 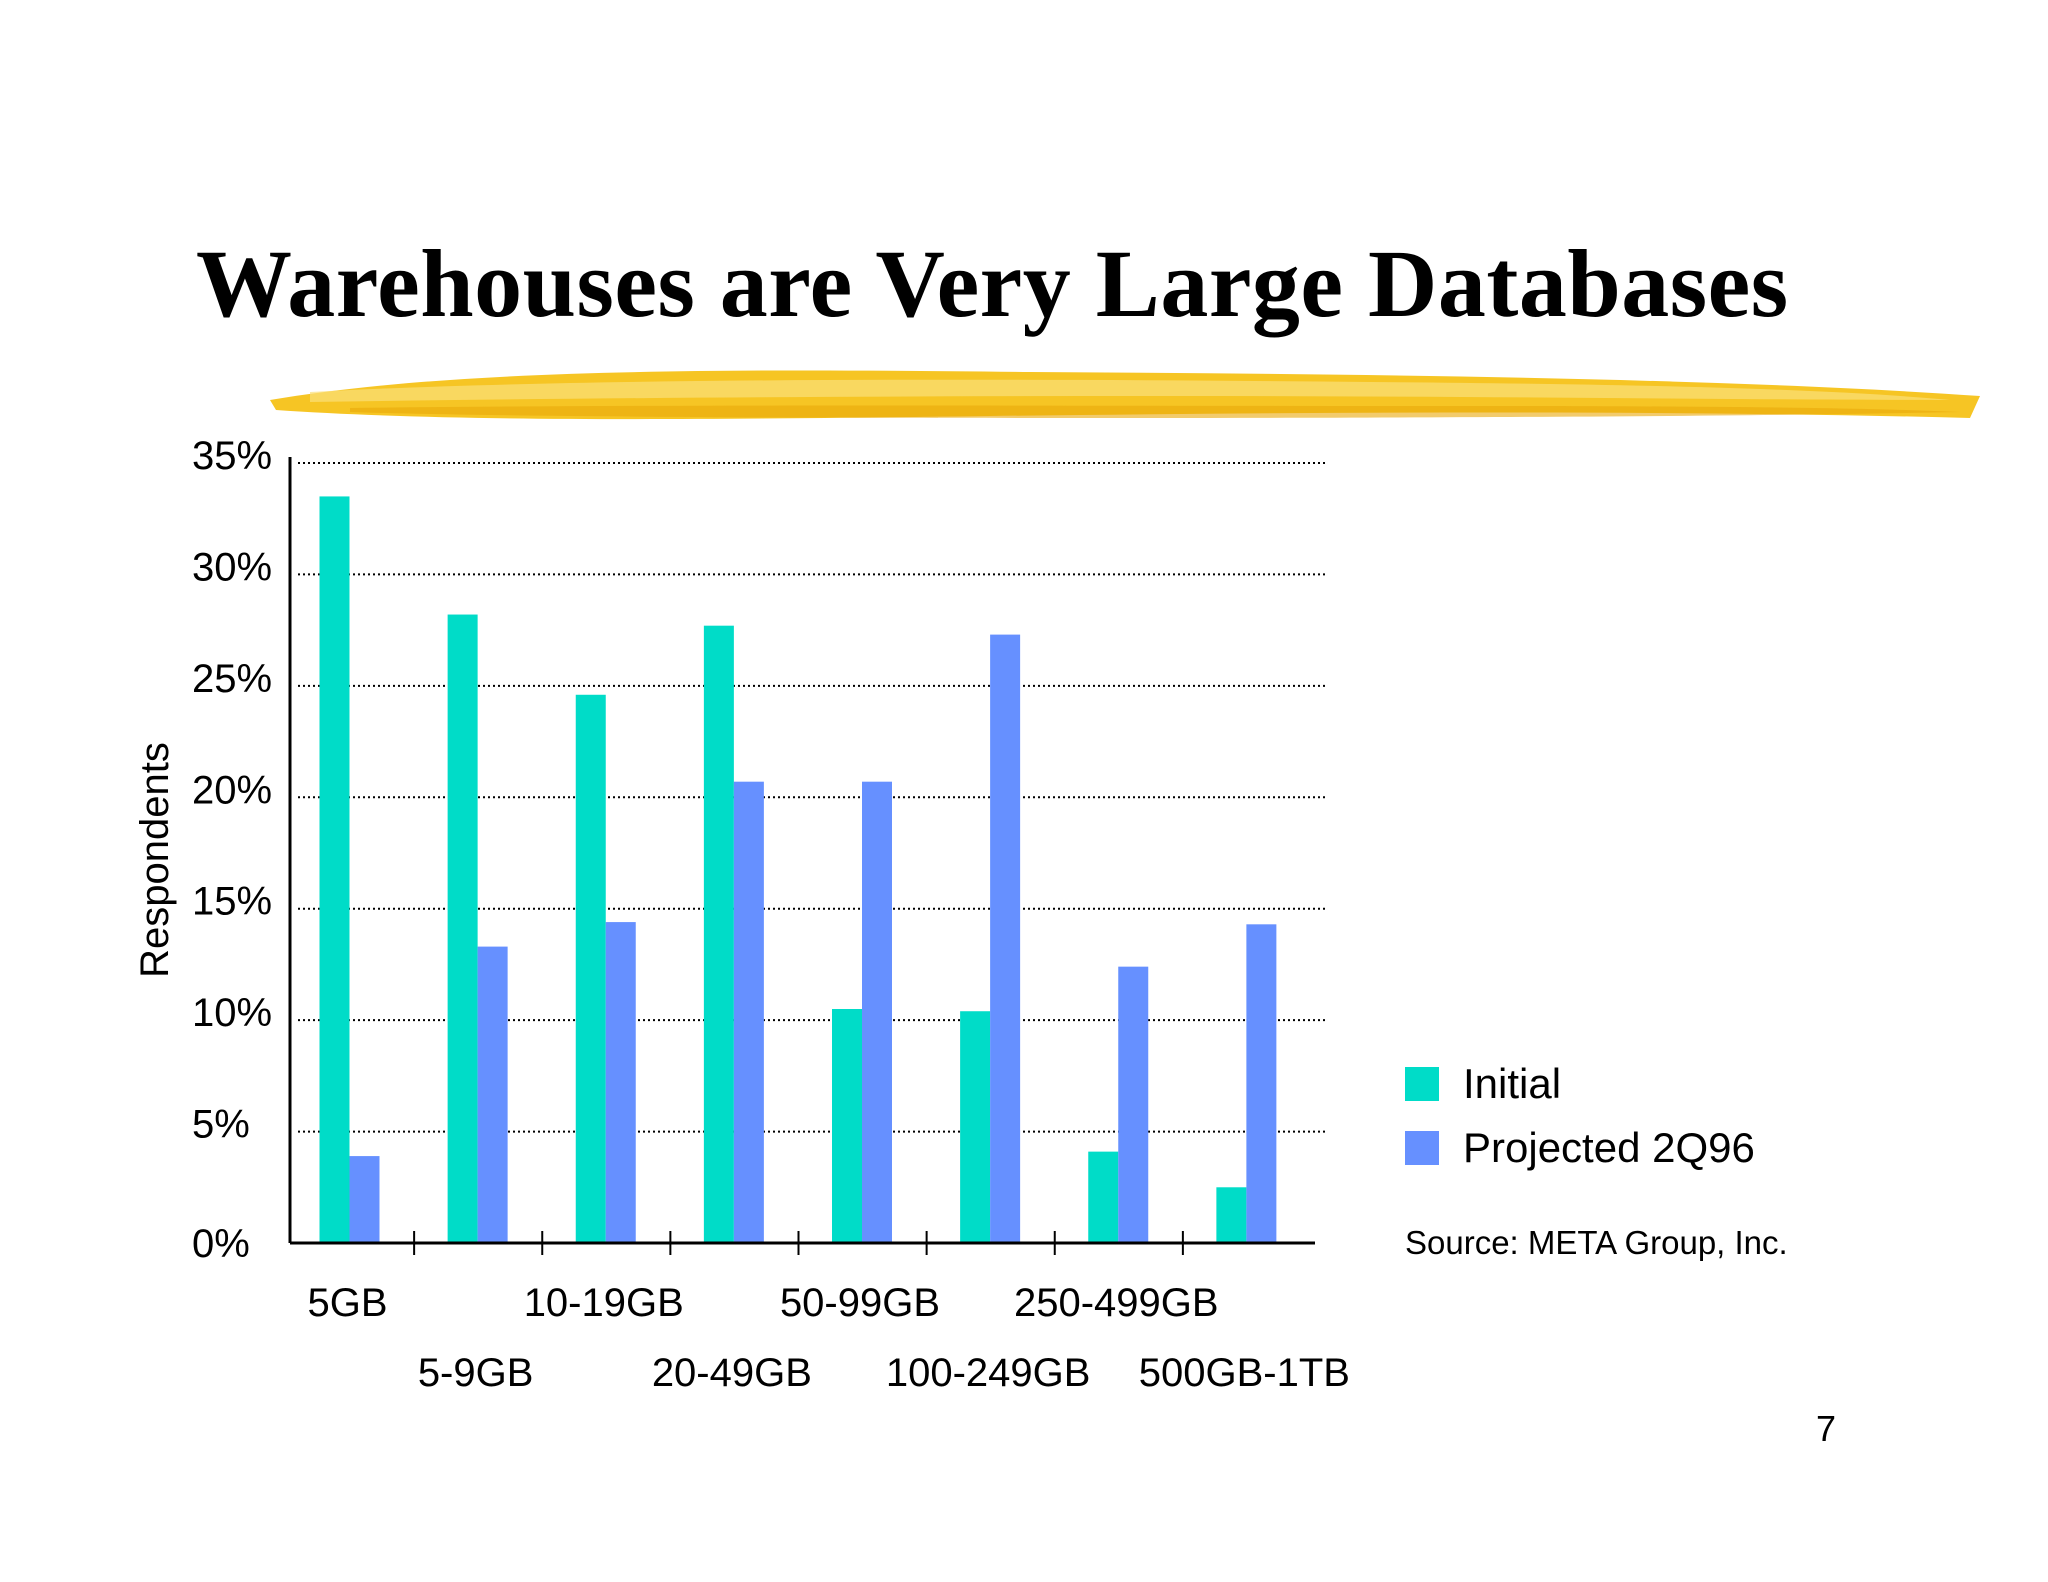 I want to click on chart-legend: Initial Projected 2Q96, so click(x=1580, y=1116).